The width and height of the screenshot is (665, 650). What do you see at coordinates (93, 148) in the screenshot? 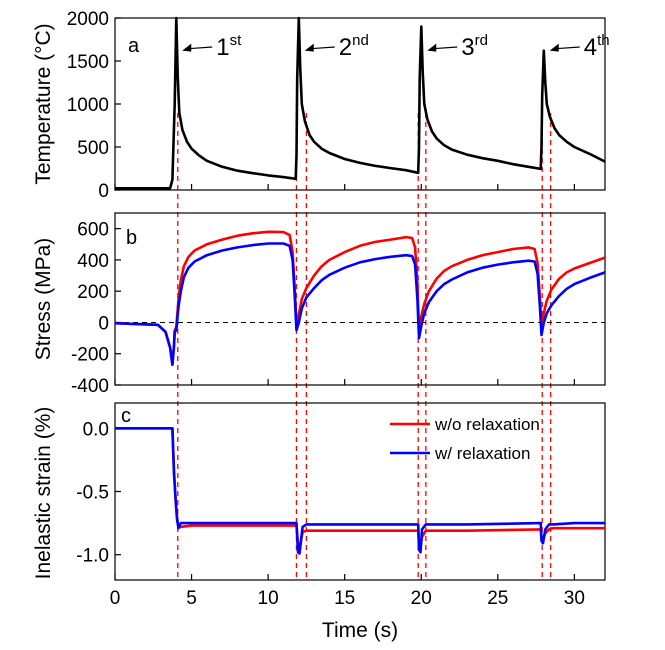
I see `y-tick-label: 500` at bounding box center [93, 148].